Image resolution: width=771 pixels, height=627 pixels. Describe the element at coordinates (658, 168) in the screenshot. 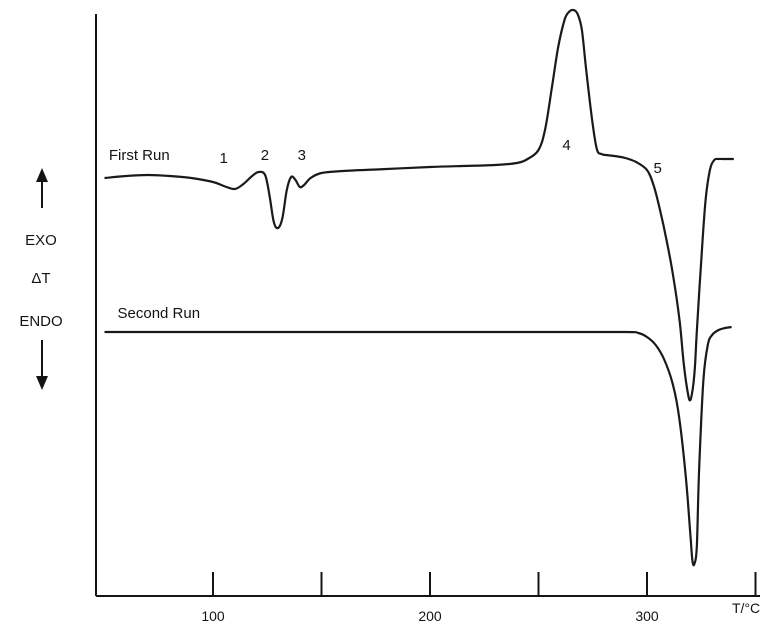

I see `annotation-5: 5` at that location.